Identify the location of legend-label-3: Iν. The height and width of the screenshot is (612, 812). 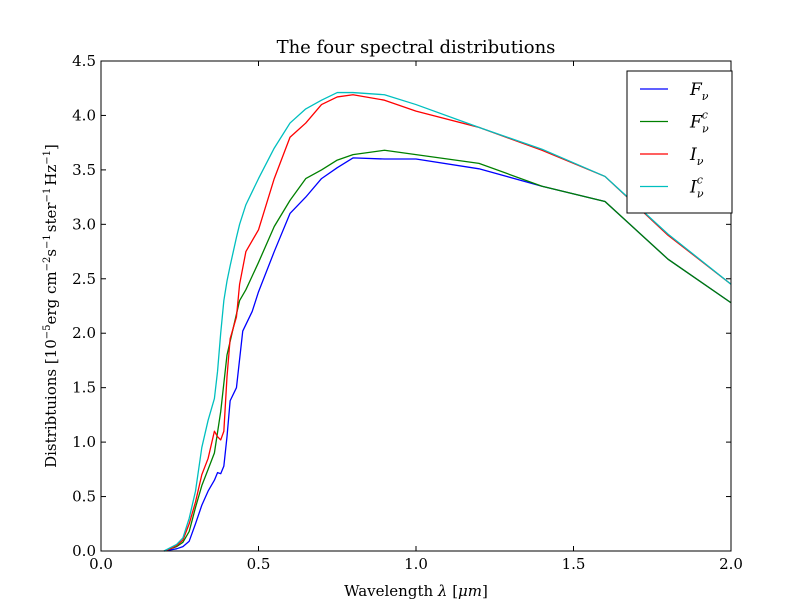
(696, 156).